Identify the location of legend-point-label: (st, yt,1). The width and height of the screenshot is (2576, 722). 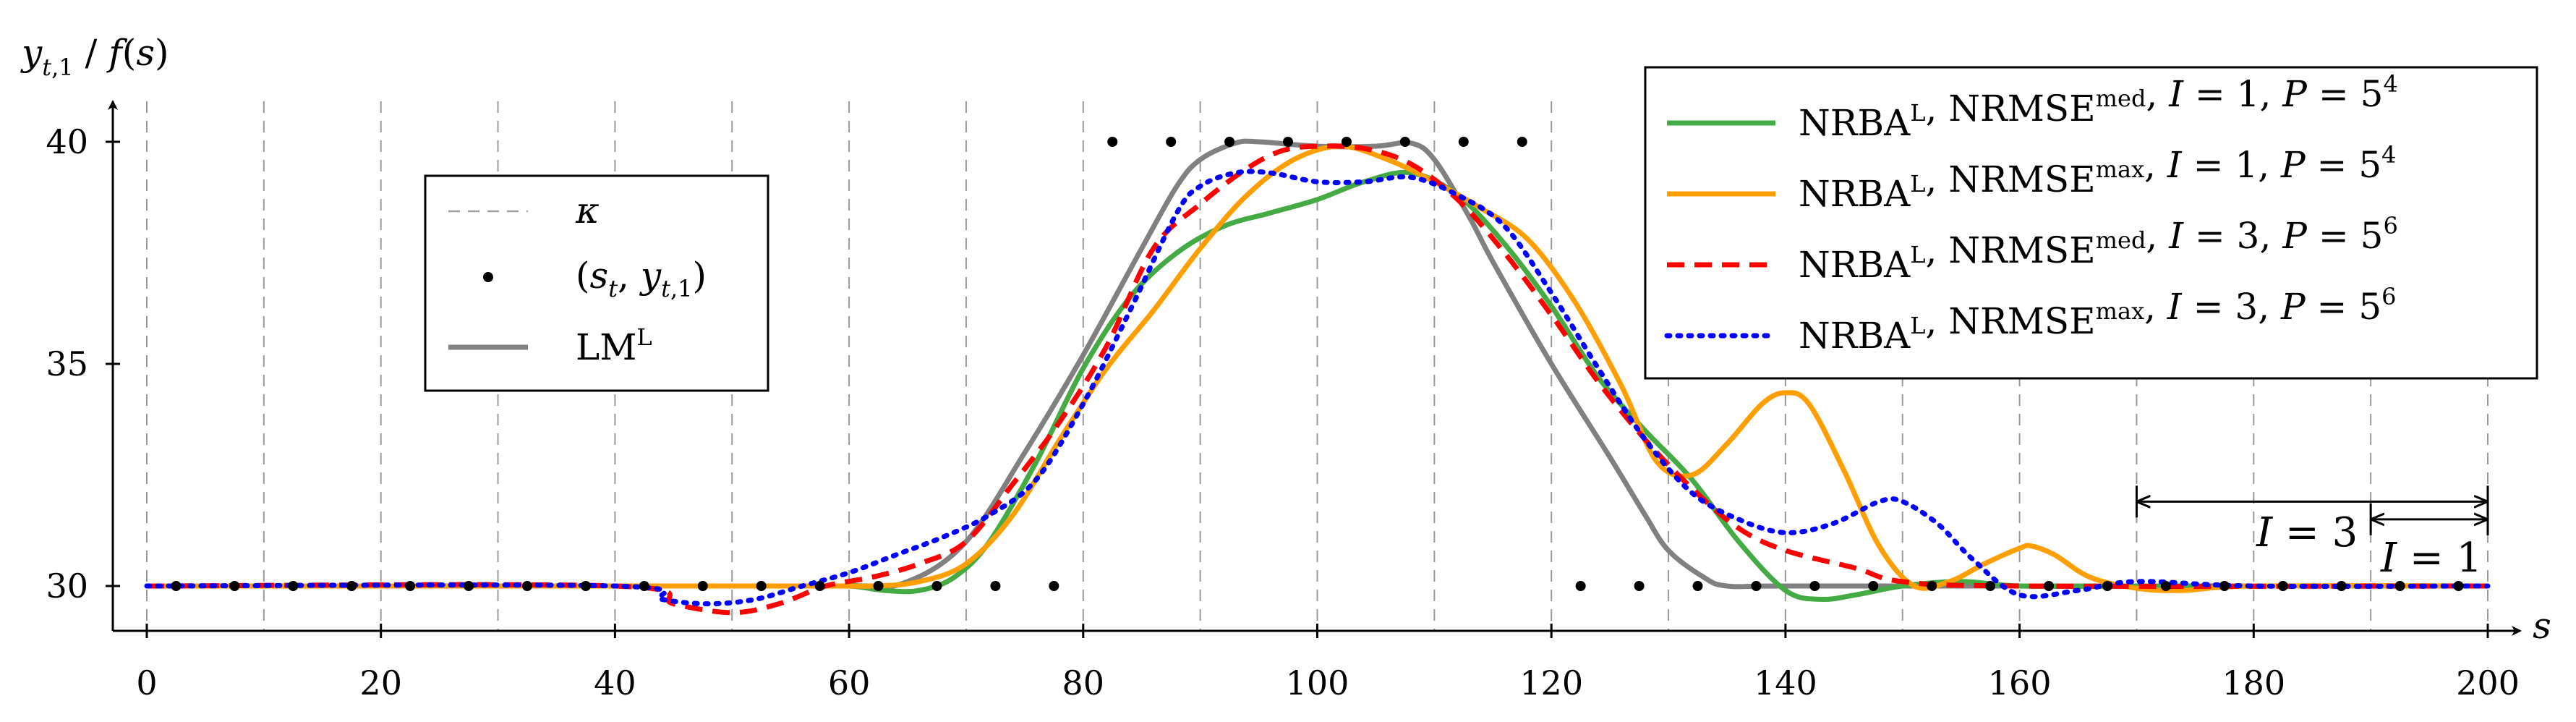
(641, 278).